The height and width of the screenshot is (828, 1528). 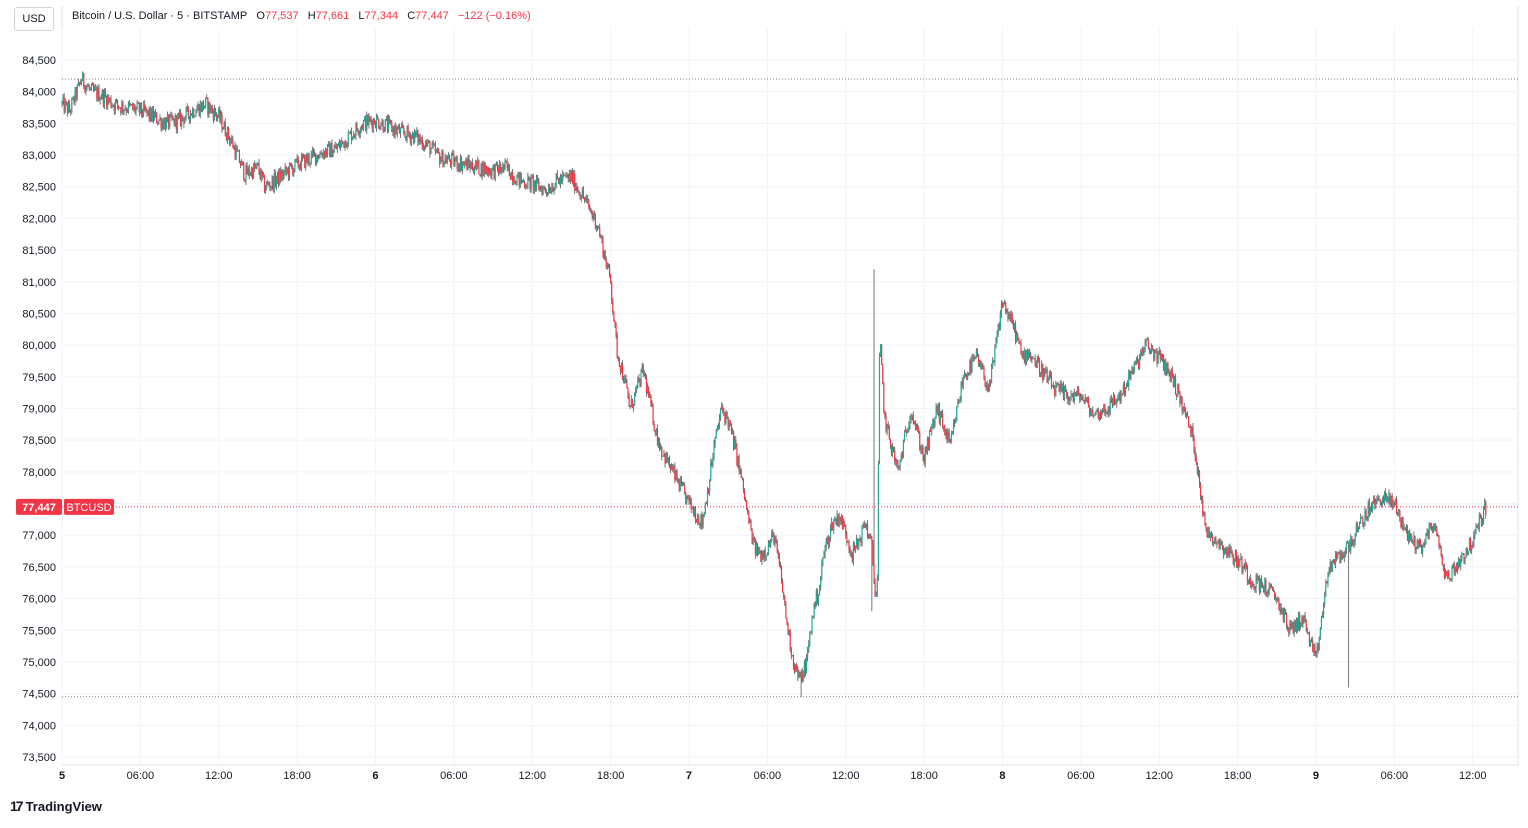 I want to click on x-tick-label: 7, so click(x=689, y=776).